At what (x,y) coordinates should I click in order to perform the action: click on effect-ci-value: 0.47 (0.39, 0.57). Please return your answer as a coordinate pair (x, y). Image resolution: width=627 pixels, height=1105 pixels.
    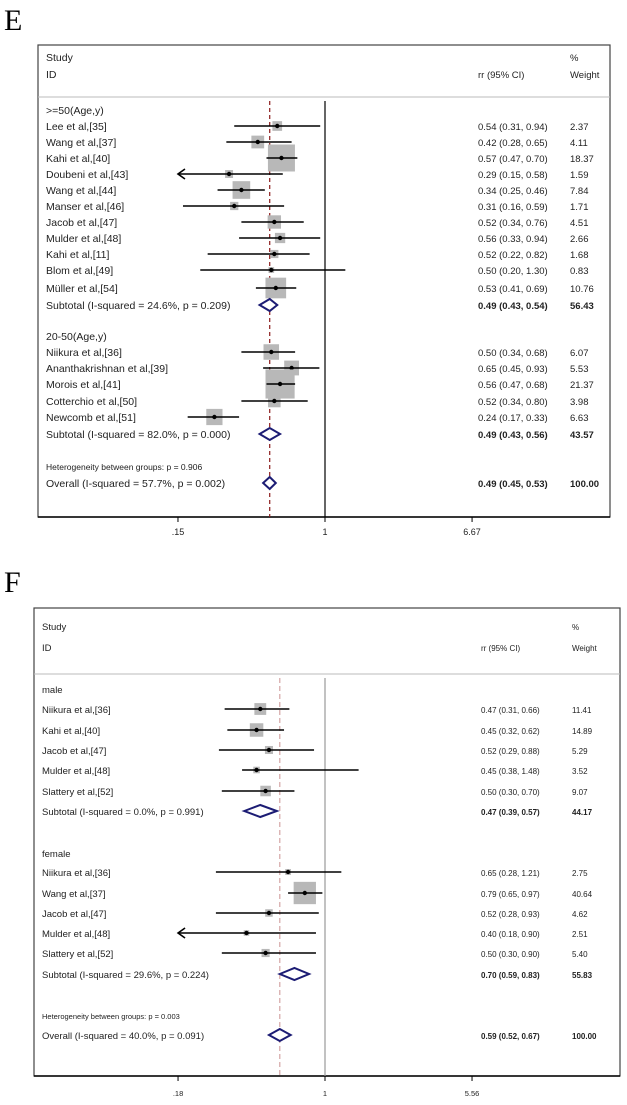
    Looking at the image, I should click on (510, 812).